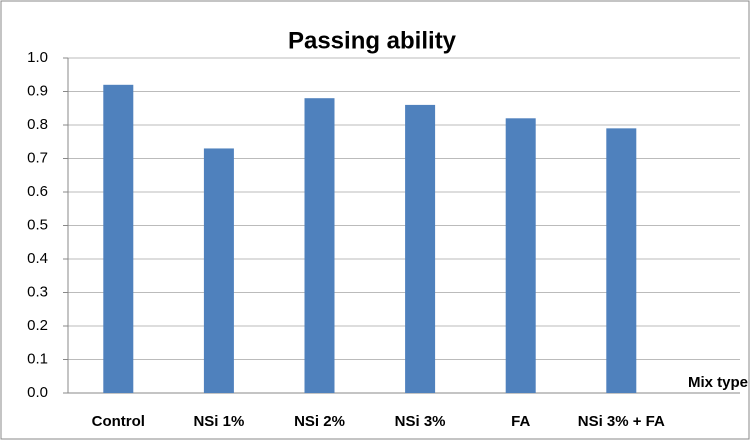 The width and height of the screenshot is (752, 442). What do you see at coordinates (37, 392) in the screenshot?
I see `y-tick-label: 0.0` at bounding box center [37, 392].